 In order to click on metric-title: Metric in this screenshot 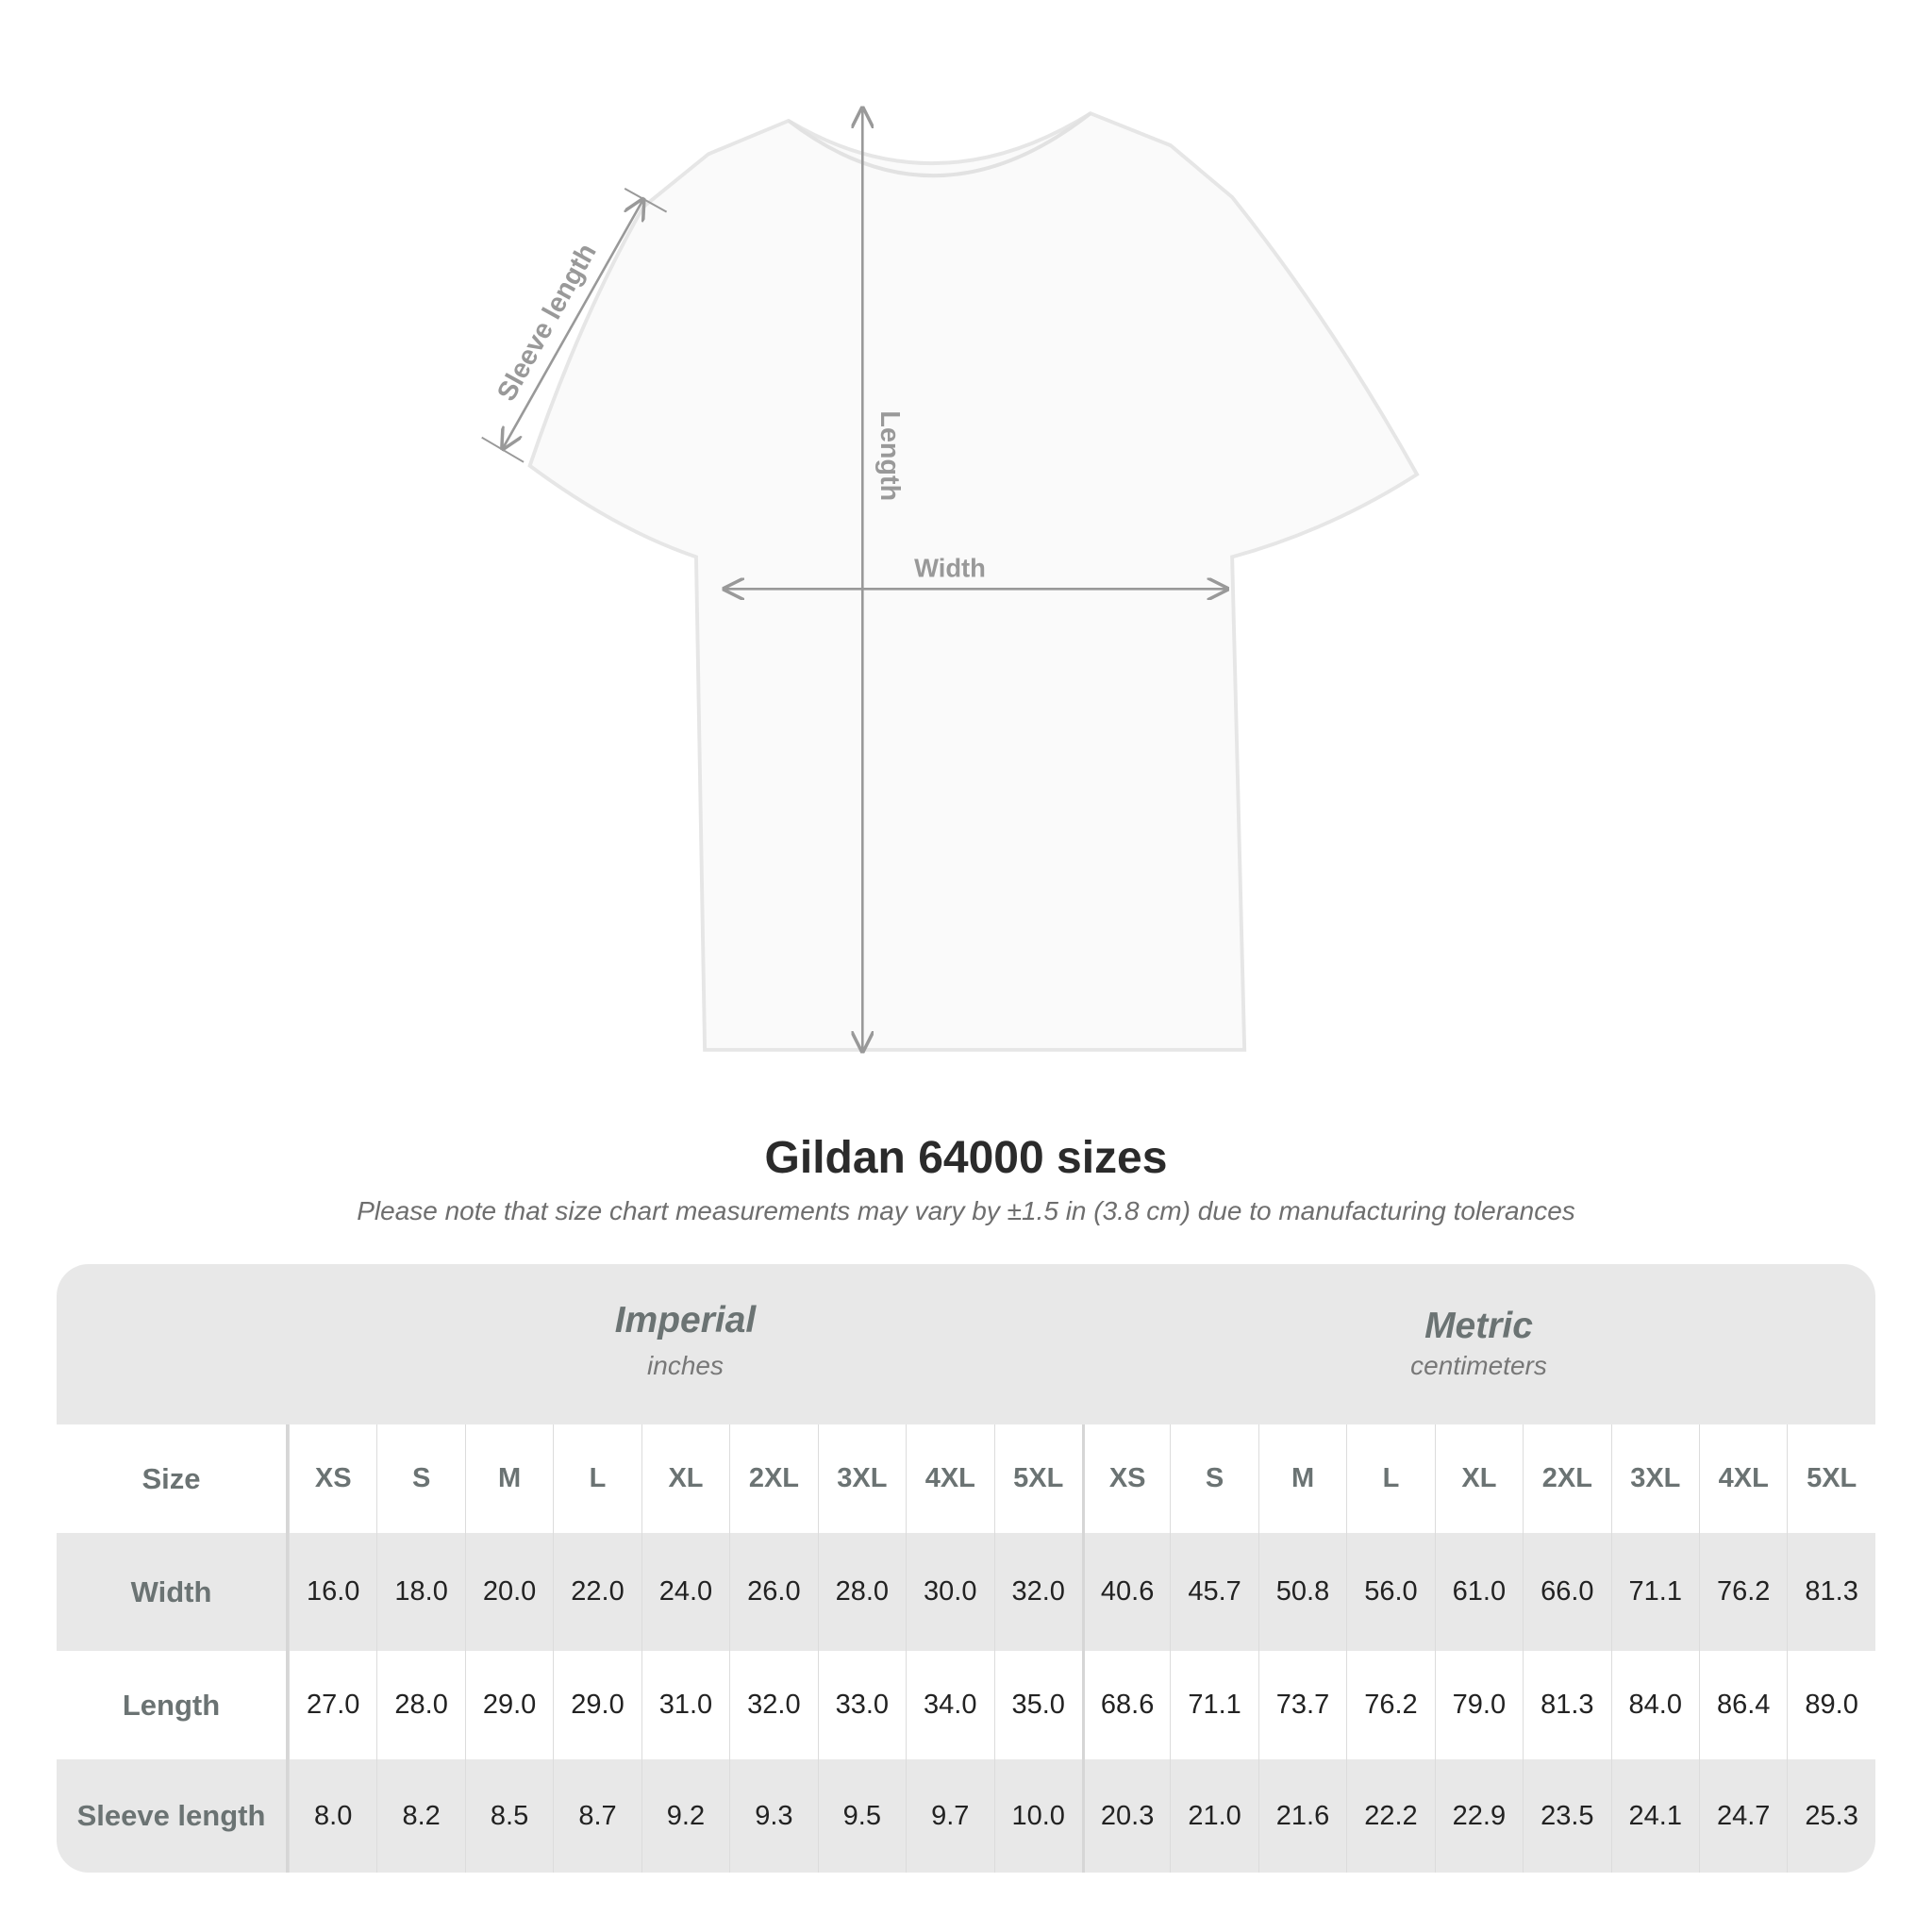, I will do `click(1478, 1326)`.